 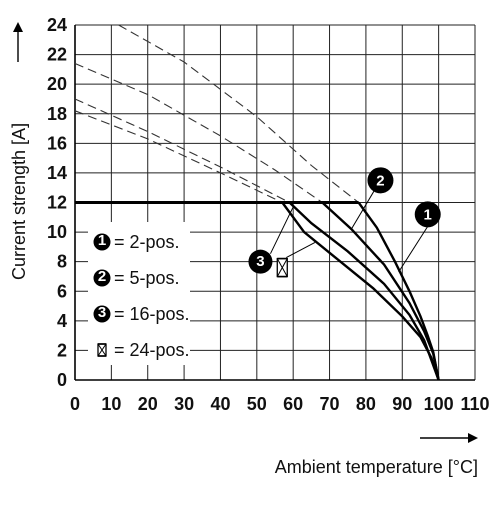 What do you see at coordinates (75, 404) in the screenshot?
I see `x-tick-label: 0` at bounding box center [75, 404].